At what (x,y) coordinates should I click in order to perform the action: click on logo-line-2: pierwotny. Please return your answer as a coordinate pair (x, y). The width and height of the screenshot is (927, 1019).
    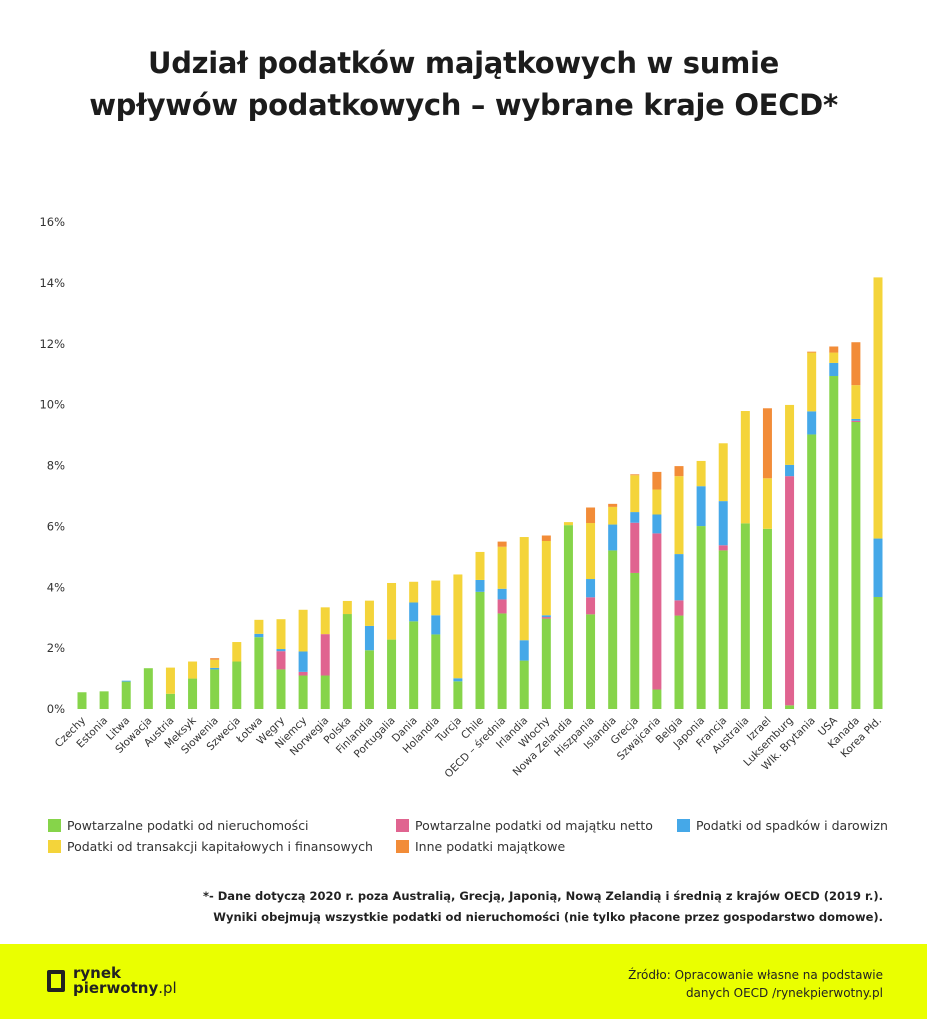
    Looking at the image, I should click on (116, 988).